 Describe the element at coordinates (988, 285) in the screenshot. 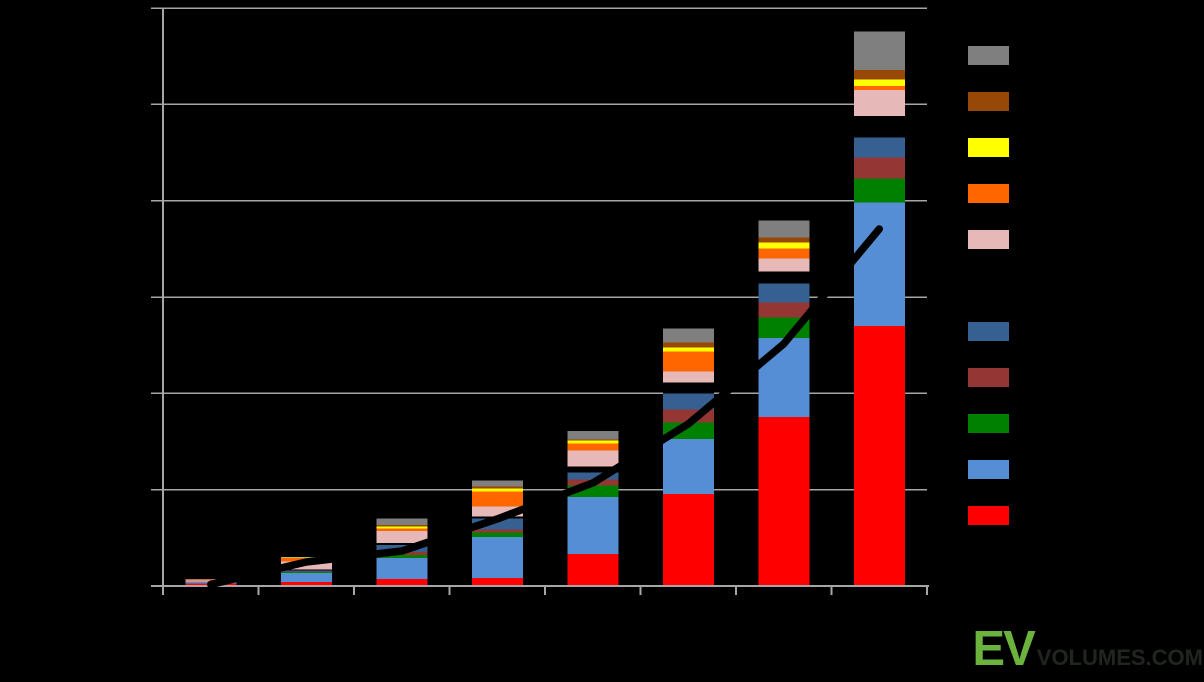

I see `legend-swatch-black` at that location.